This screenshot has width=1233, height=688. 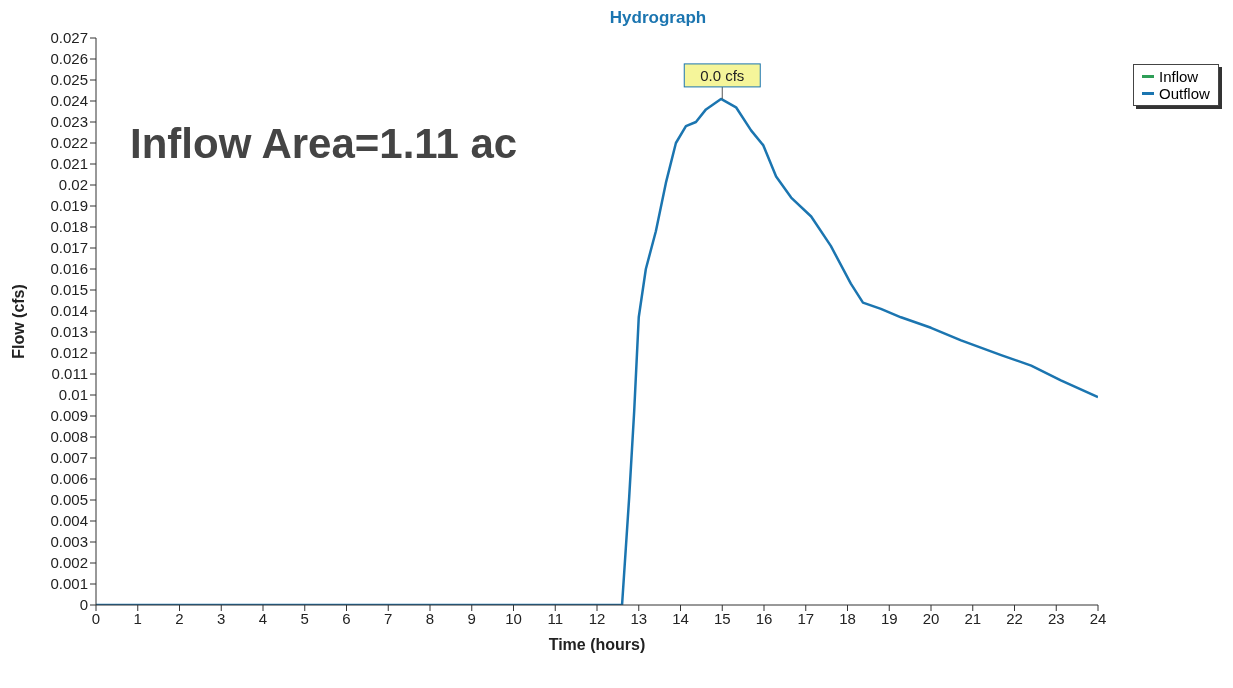 What do you see at coordinates (639, 618) in the screenshot?
I see `x-tick-label: 13` at bounding box center [639, 618].